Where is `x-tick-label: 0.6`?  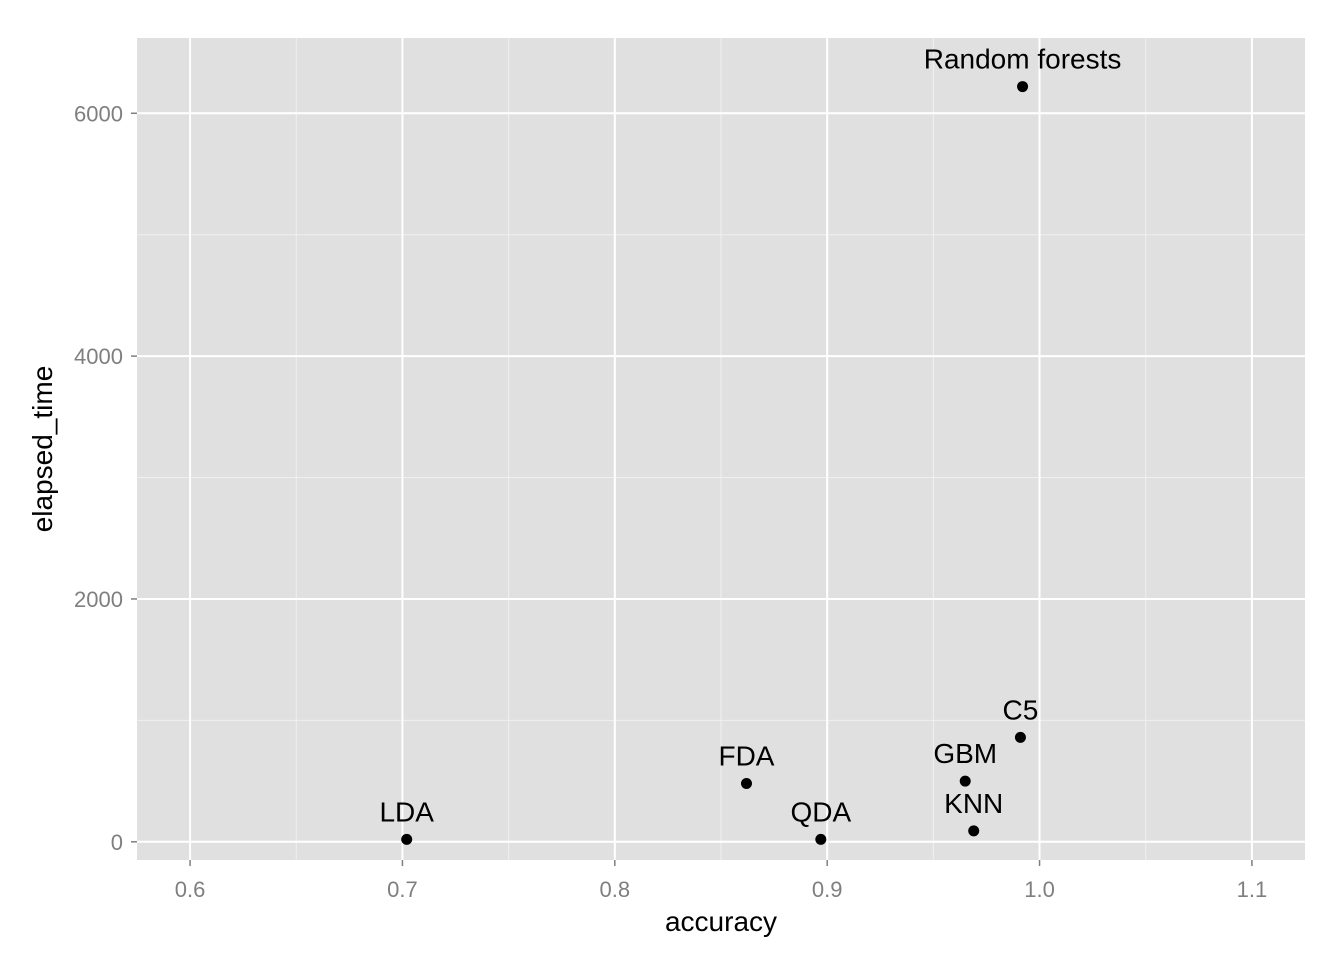 x-tick-label: 0.6 is located at coordinates (190, 889).